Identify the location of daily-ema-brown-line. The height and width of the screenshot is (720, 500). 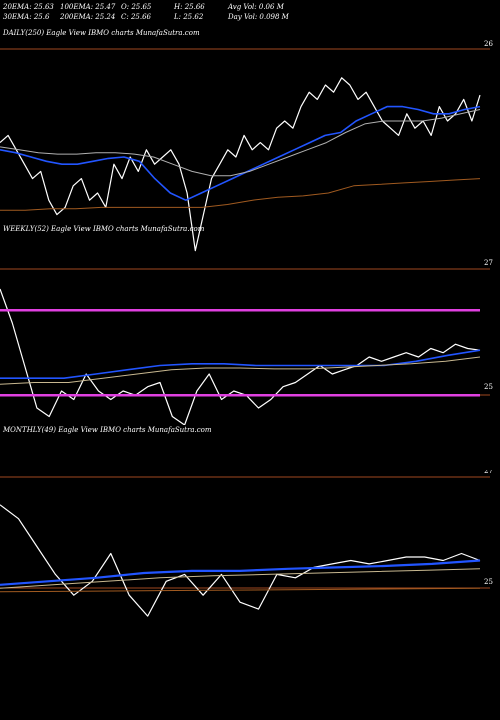
(240, 194).